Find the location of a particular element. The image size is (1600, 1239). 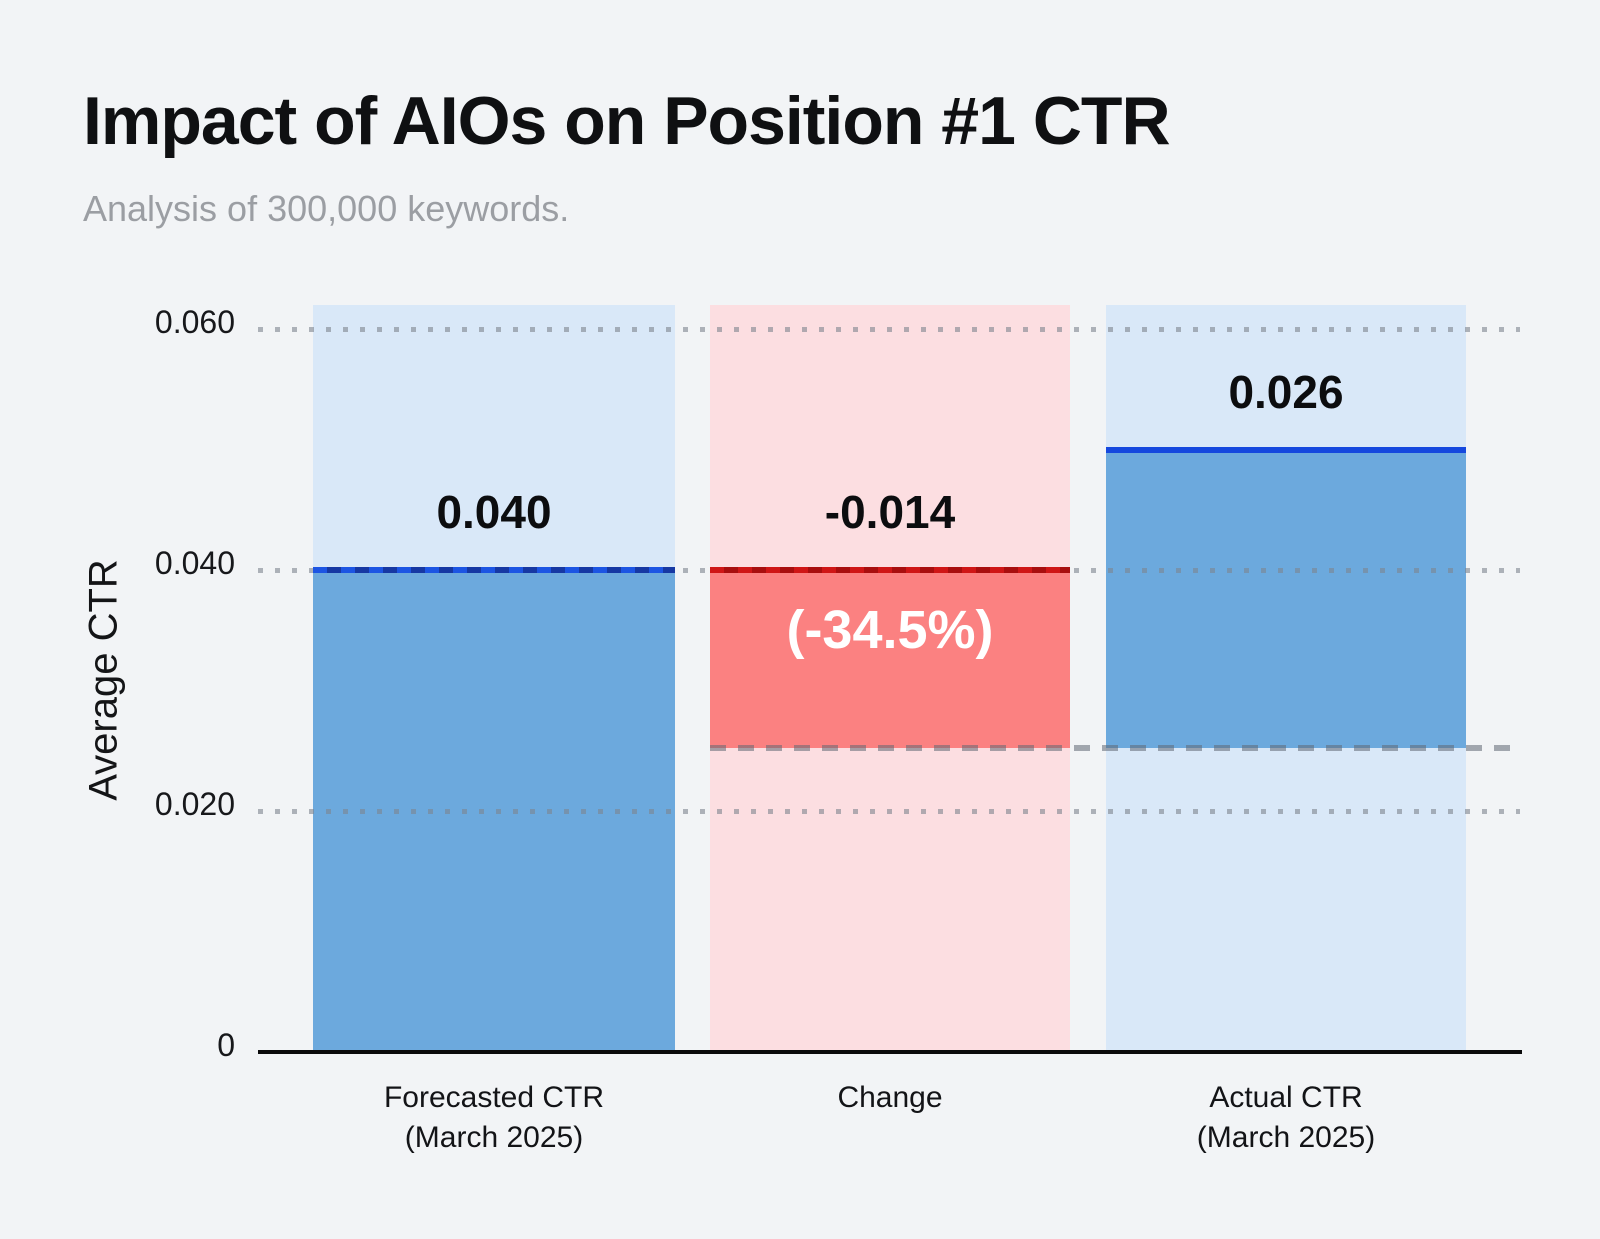

y-tick-0: 0 is located at coordinates (226, 1045).